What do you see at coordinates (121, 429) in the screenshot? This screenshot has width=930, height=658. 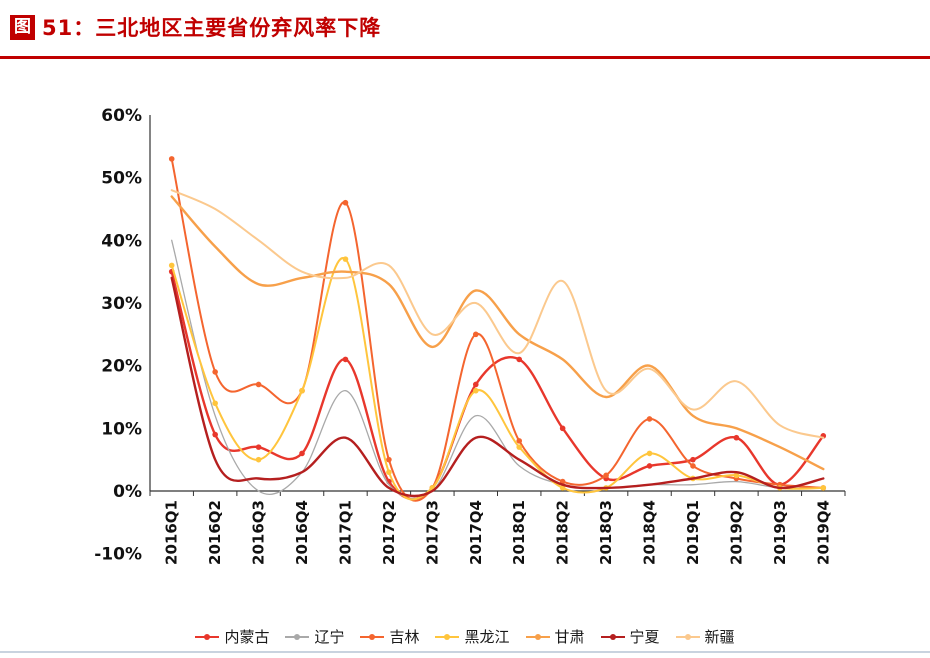 I see `y-axis-label: 10%` at bounding box center [121, 429].